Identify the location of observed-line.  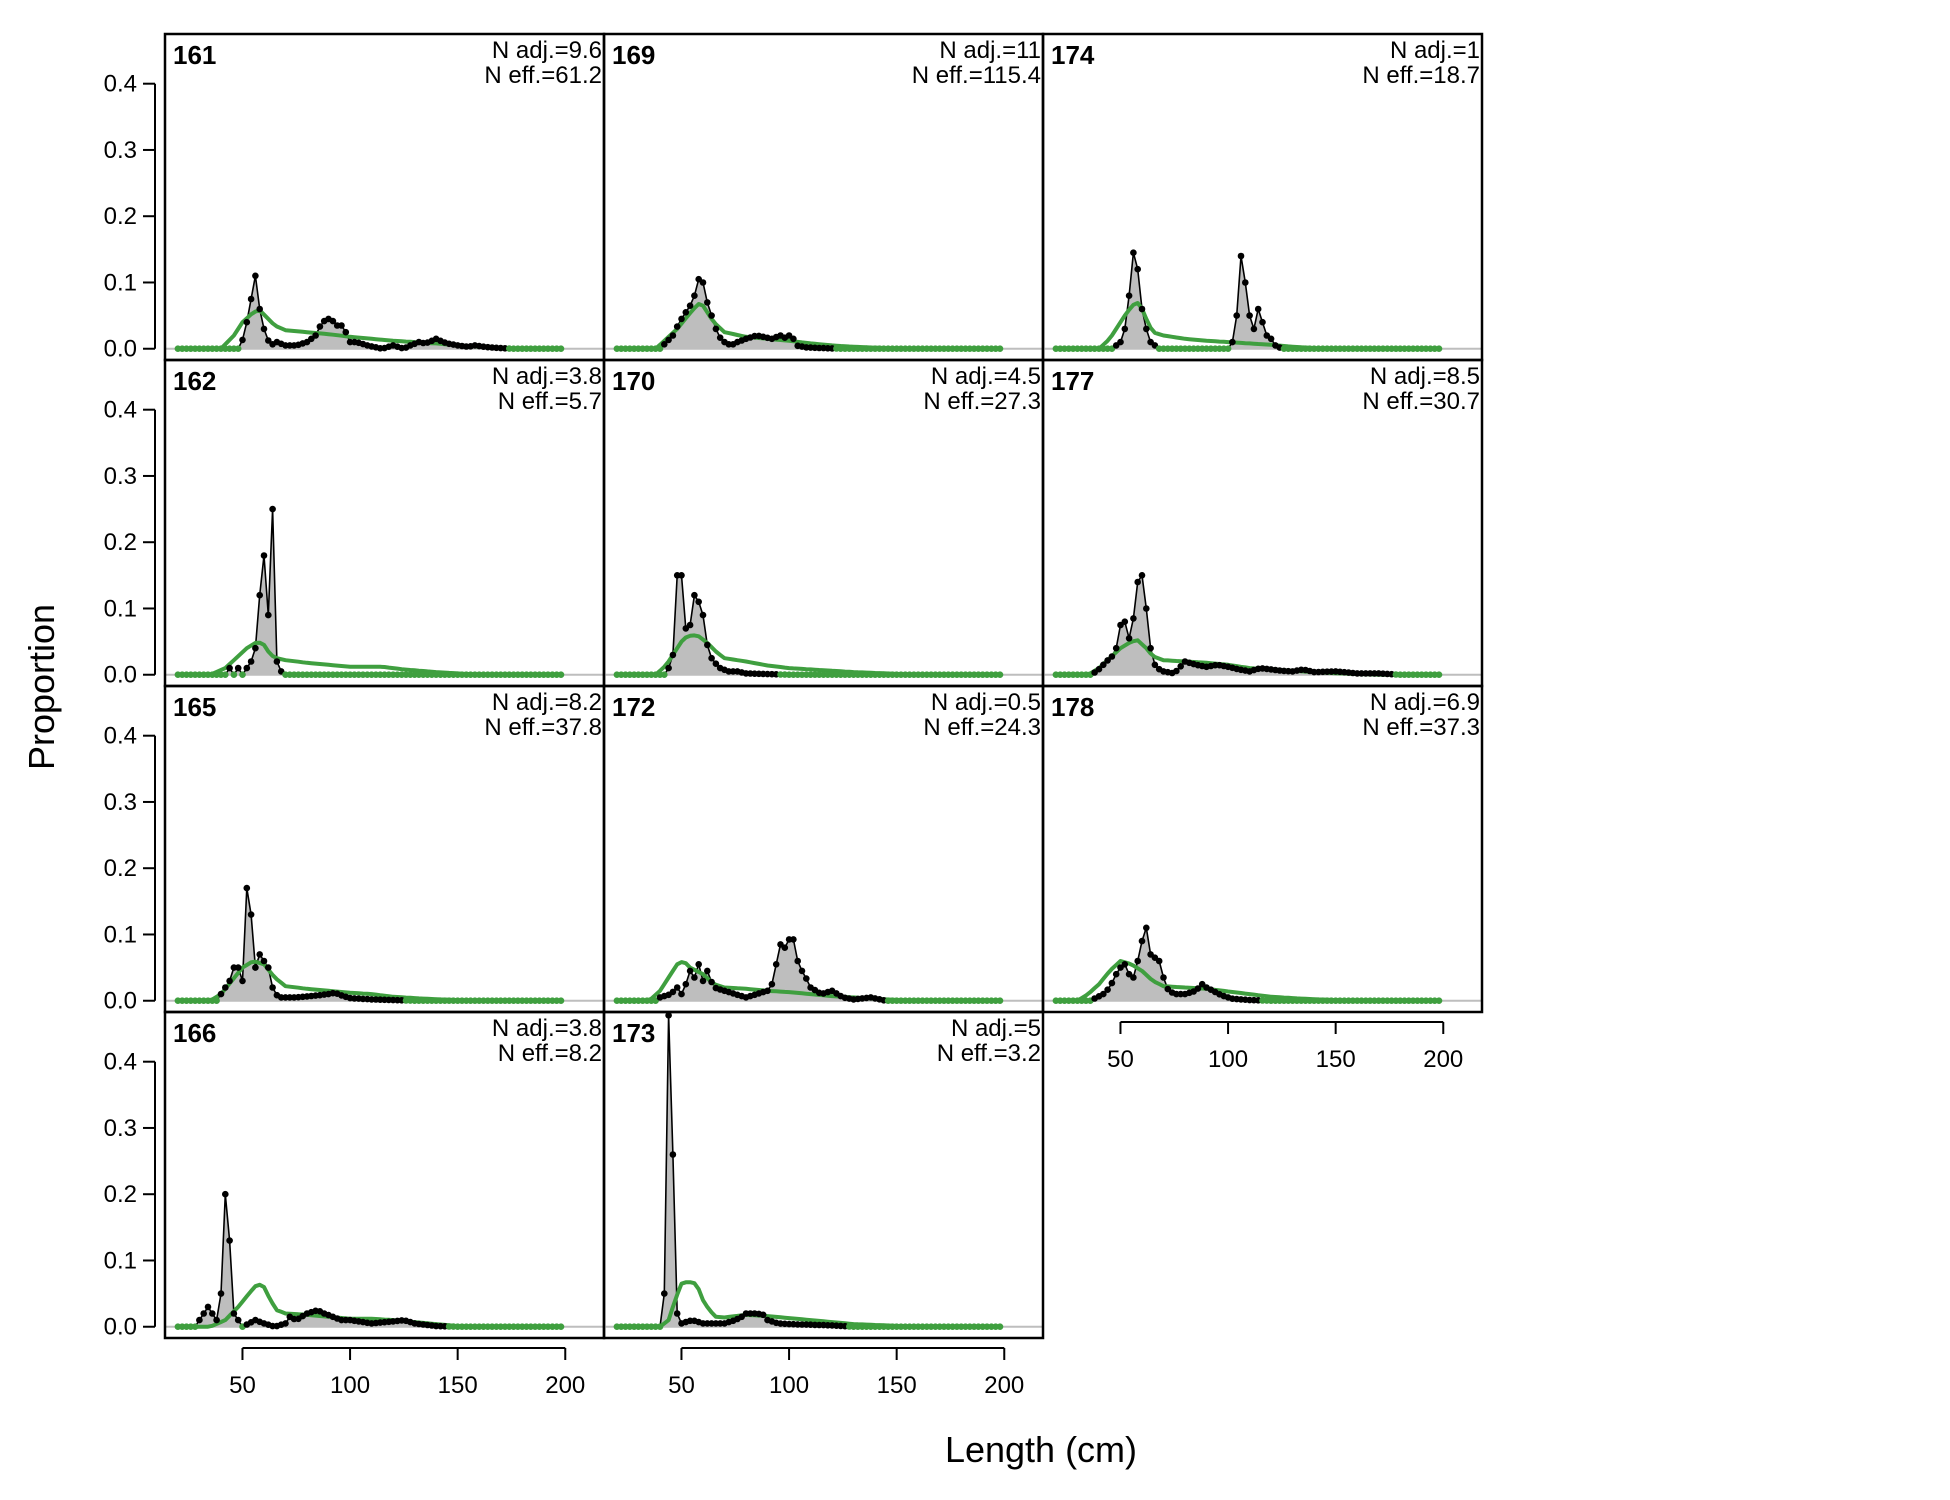
(369, 593).